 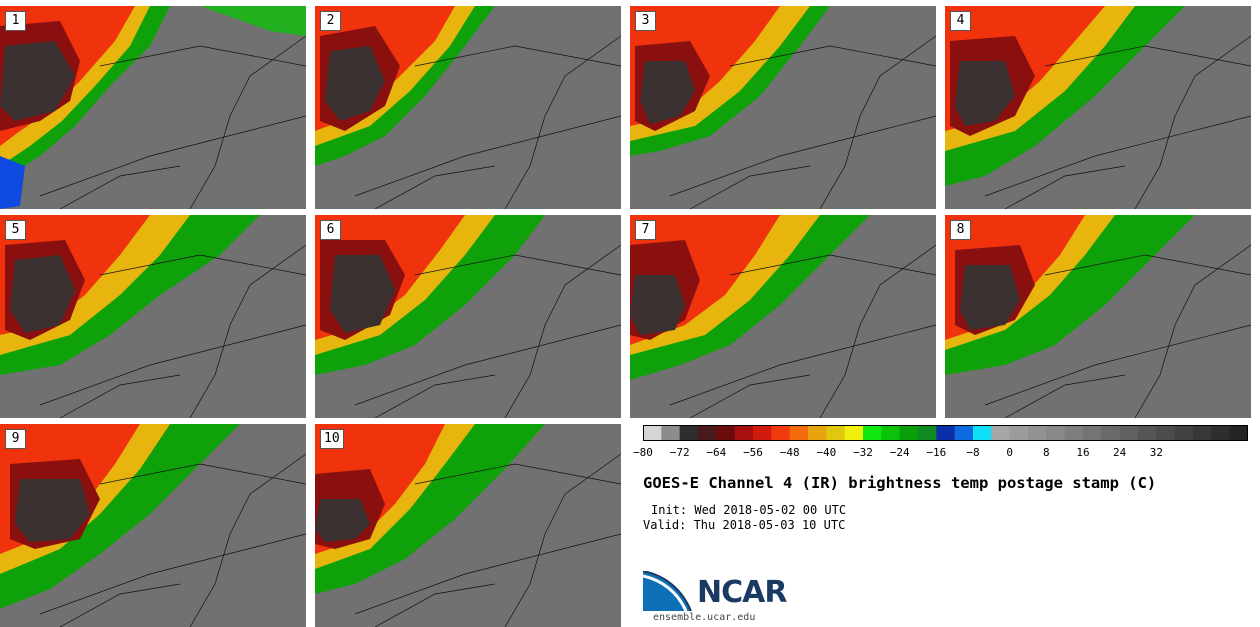 What do you see at coordinates (15, 230) in the screenshot?
I see `panel-label: 5` at bounding box center [15, 230].